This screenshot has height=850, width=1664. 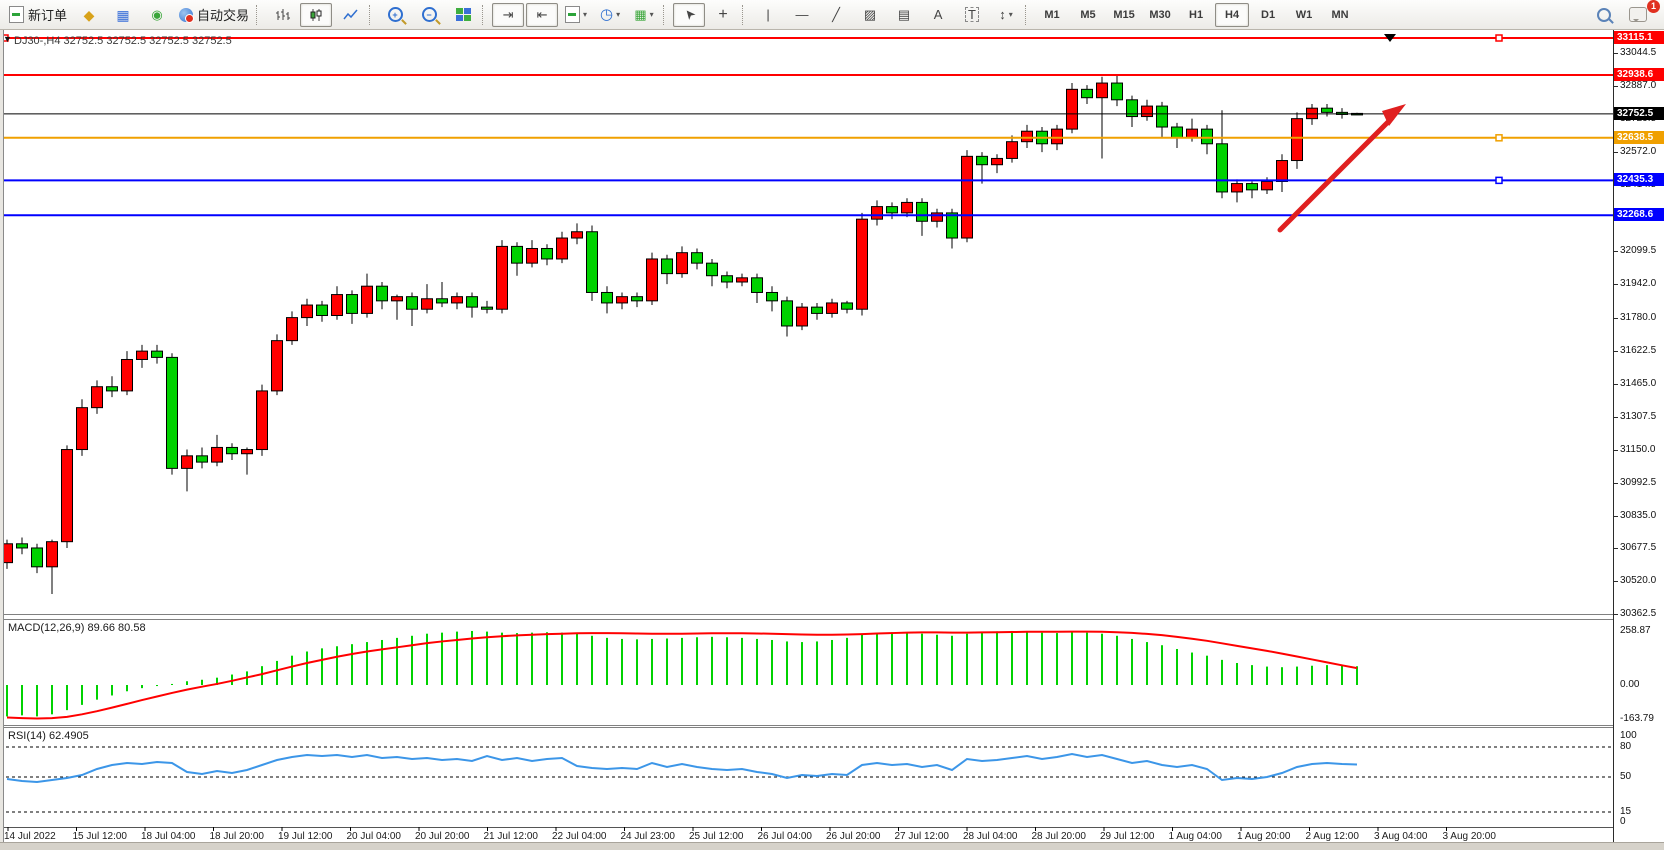 What do you see at coordinates (1628, 735) in the screenshot?
I see `rsi-scale-label: 100` at bounding box center [1628, 735].